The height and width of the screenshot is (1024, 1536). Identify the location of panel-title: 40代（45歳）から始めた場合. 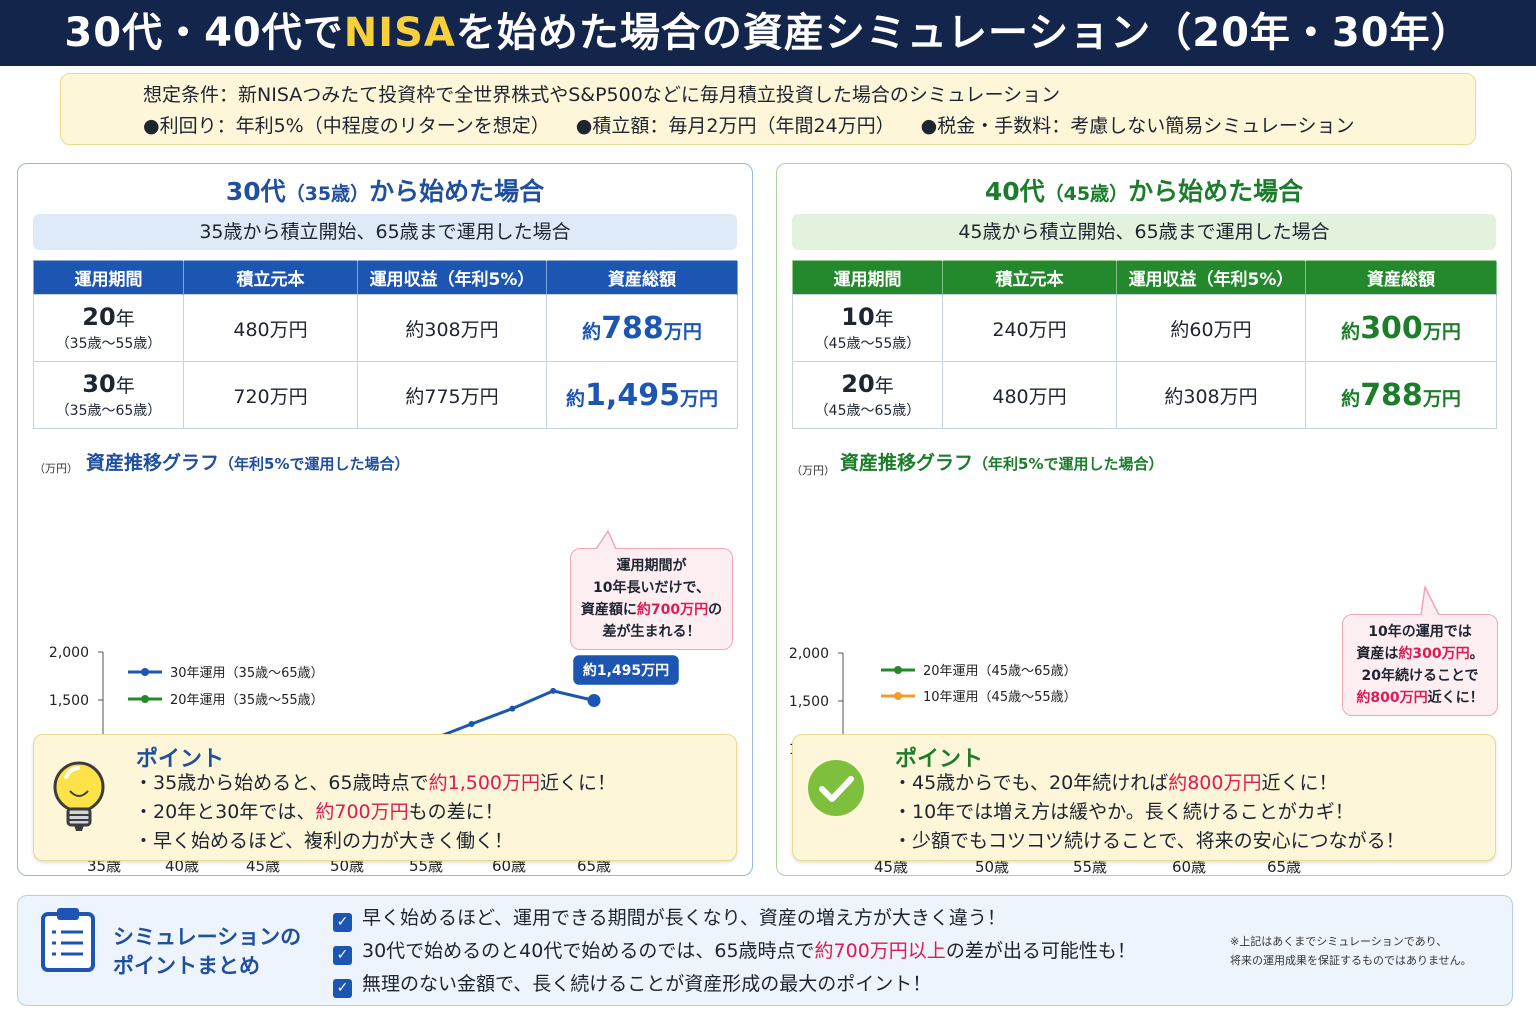
(1144, 190).